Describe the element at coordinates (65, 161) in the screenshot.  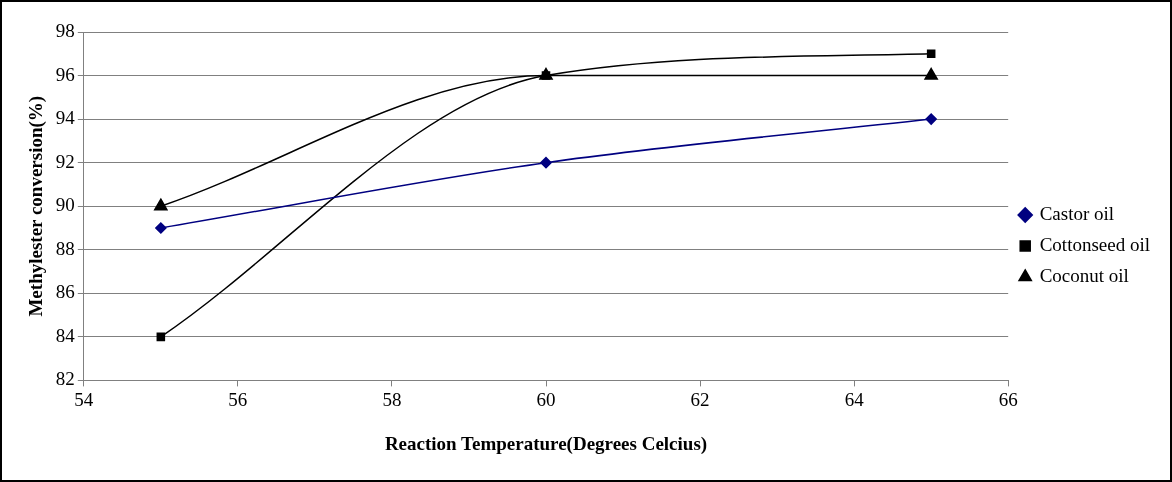
I see `y-tick-label: 92` at that location.